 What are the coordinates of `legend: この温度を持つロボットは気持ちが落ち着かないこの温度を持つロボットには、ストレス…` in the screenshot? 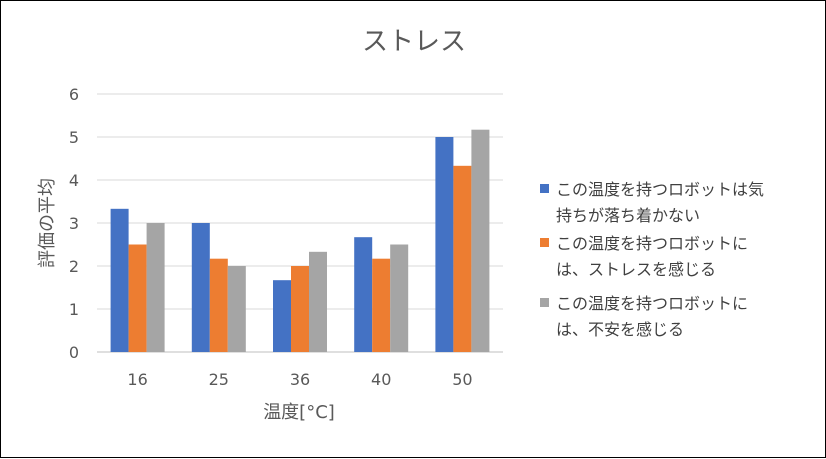 It's located at (652, 259).